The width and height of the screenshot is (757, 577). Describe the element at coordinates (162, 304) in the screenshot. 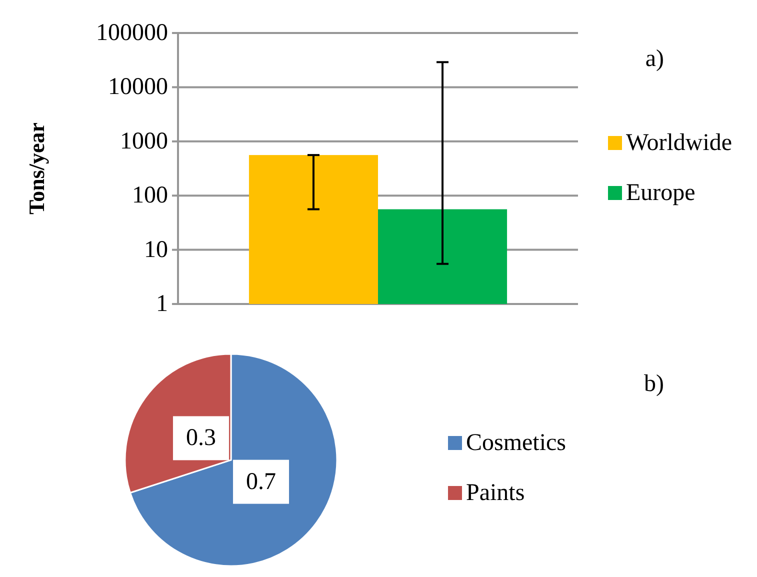

I see `y-tick-label: 1` at that location.